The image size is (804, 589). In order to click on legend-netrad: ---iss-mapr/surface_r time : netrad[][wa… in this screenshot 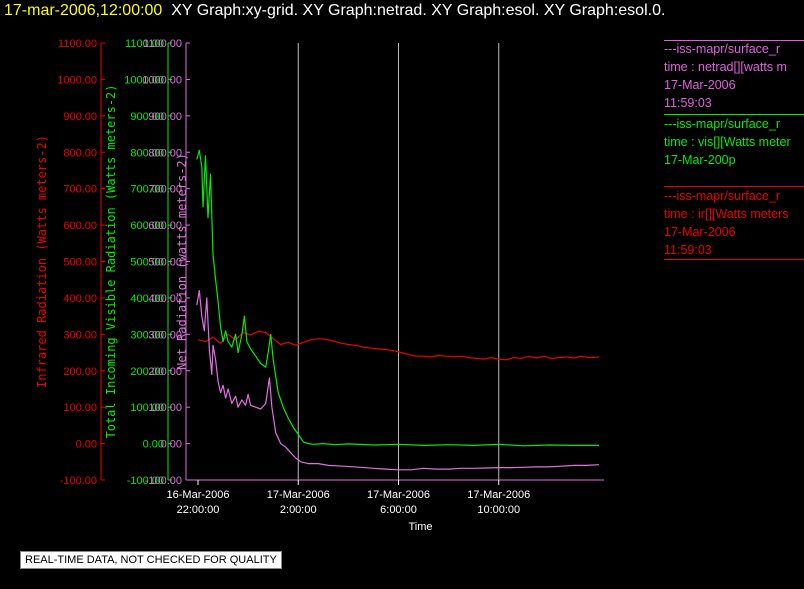, I will do `click(734, 76)`.